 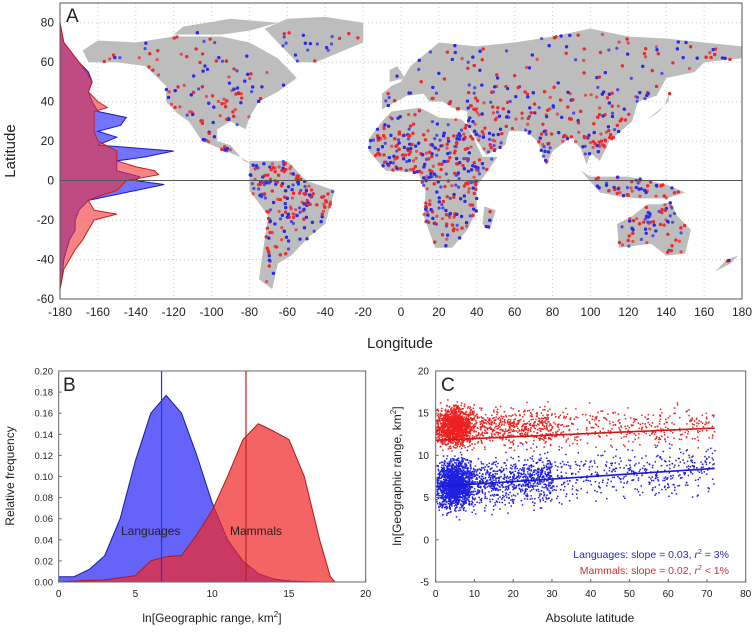 What do you see at coordinates (48, 102) in the screenshot?
I see `y-tick-label-a: 40` at bounding box center [48, 102].